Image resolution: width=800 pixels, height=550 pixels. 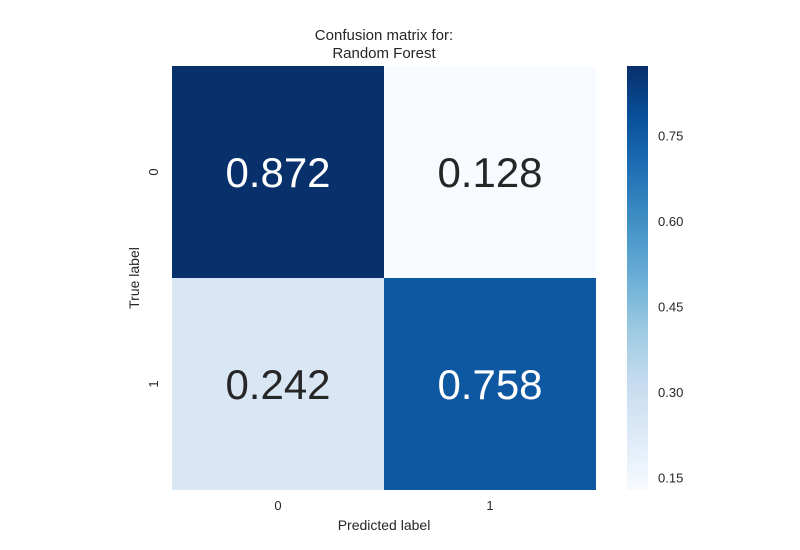 I want to click on colorbar, so click(x=637, y=278).